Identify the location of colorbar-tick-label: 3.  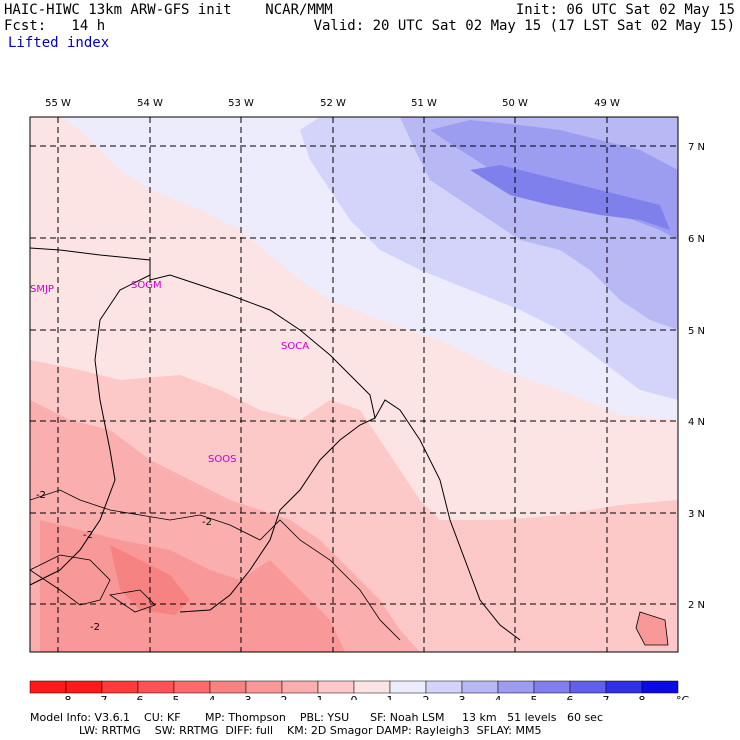
(462, 697).